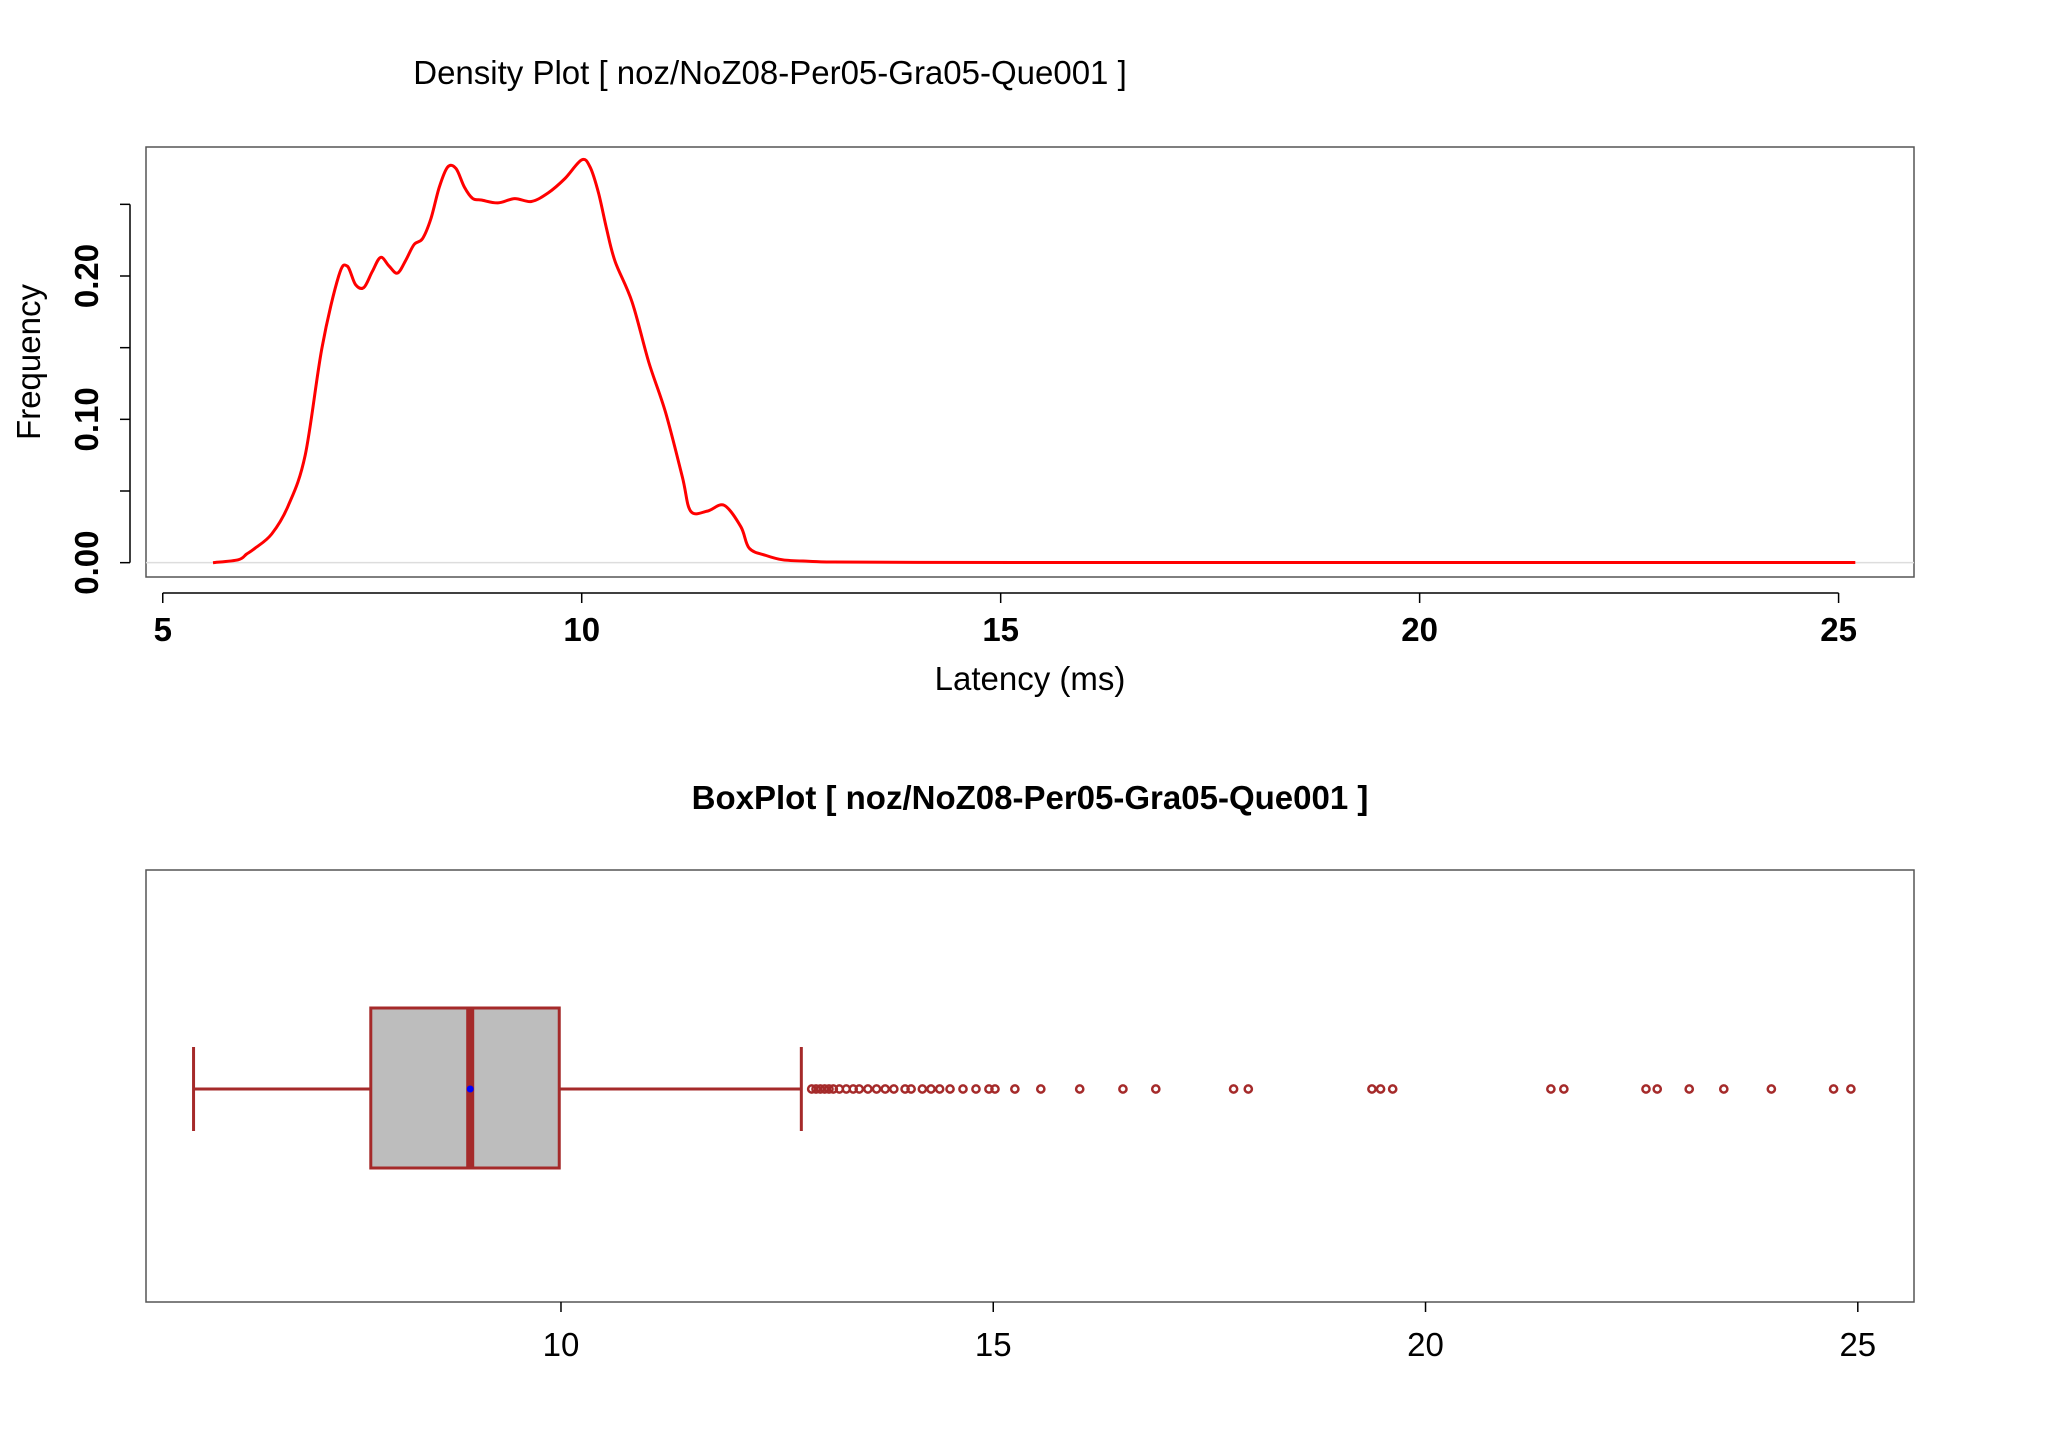 This screenshot has height=1440, width=2048. I want to click on box-mean-point, so click(470, 1089).